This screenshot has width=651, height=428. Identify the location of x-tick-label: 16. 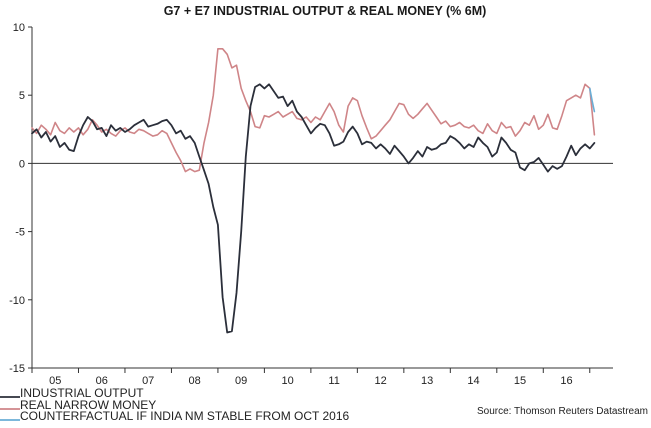
(566, 381).